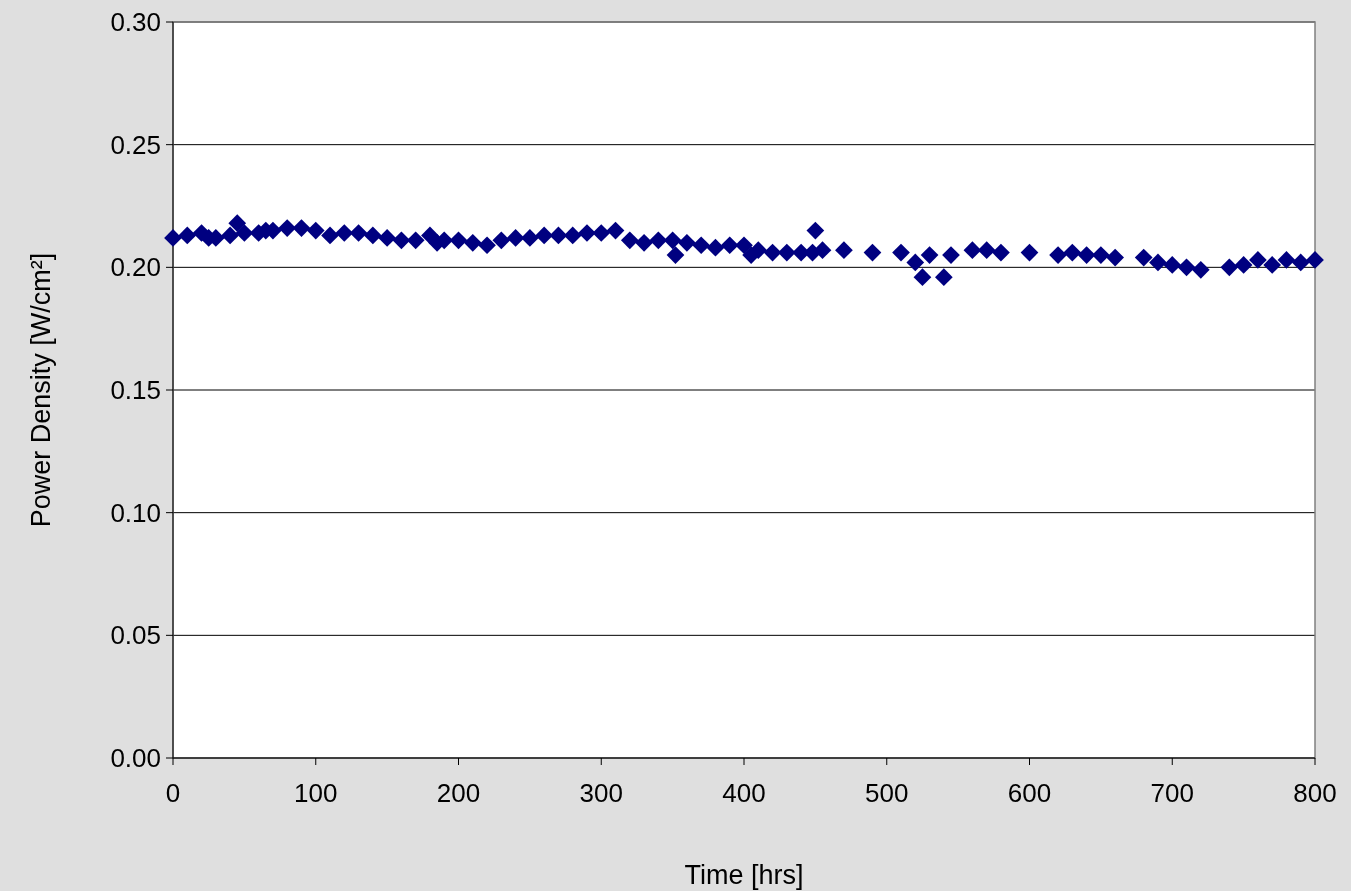  I want to click on x-tick-label: 100, so click(316, 793).